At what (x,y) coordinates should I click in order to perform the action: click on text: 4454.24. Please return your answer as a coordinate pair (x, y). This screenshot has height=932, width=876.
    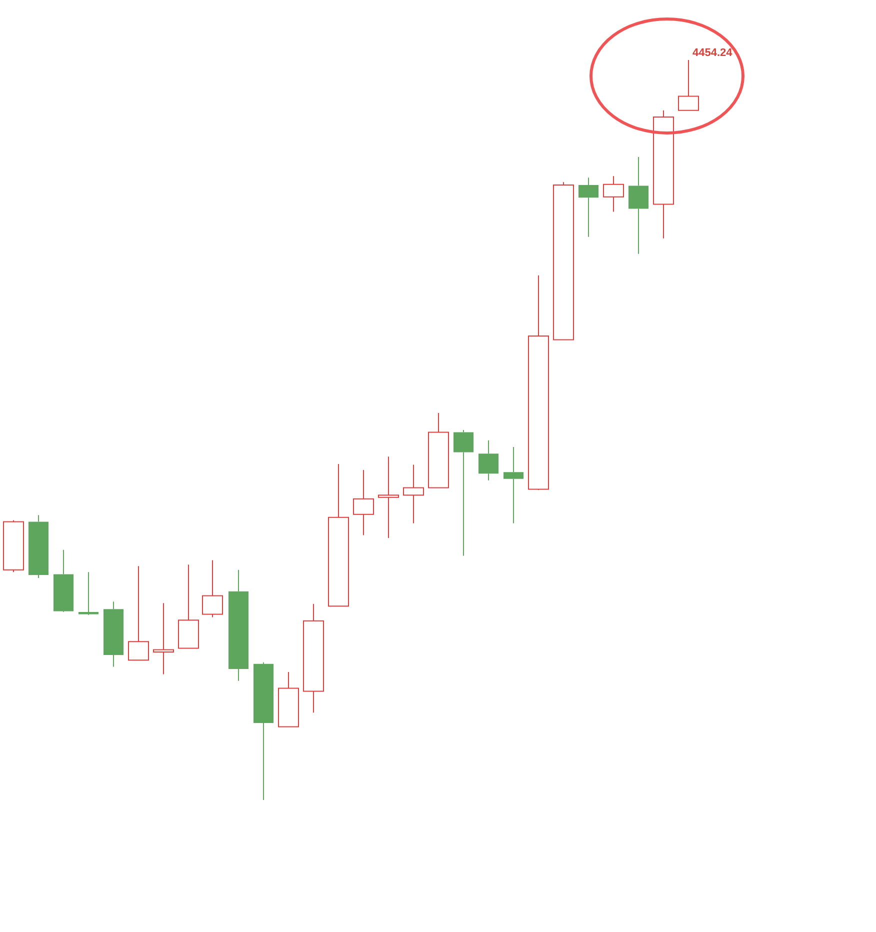
    Looking at the image, I should click on (713, 53).